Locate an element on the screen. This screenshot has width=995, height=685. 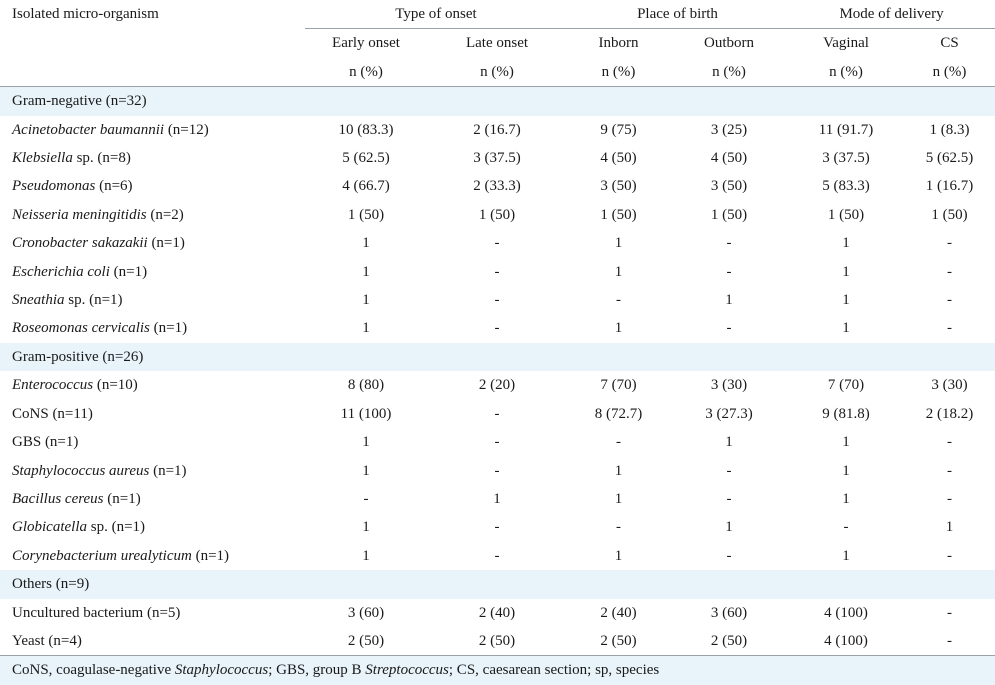
organism-name-cell: Acinetobacter baumannii (n=12) is located at coordinates (152, 130).